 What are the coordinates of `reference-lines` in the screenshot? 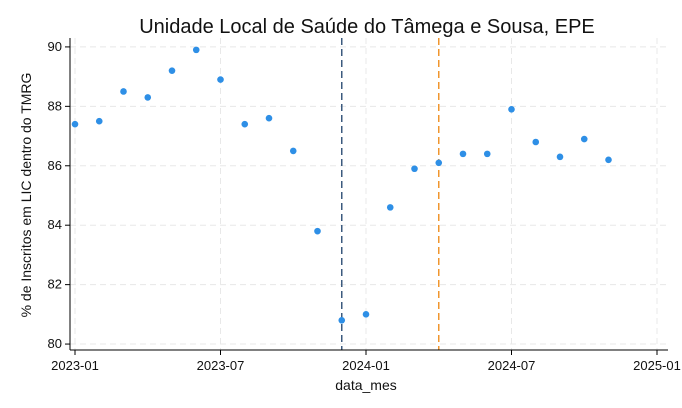 It's located at (390, 194).